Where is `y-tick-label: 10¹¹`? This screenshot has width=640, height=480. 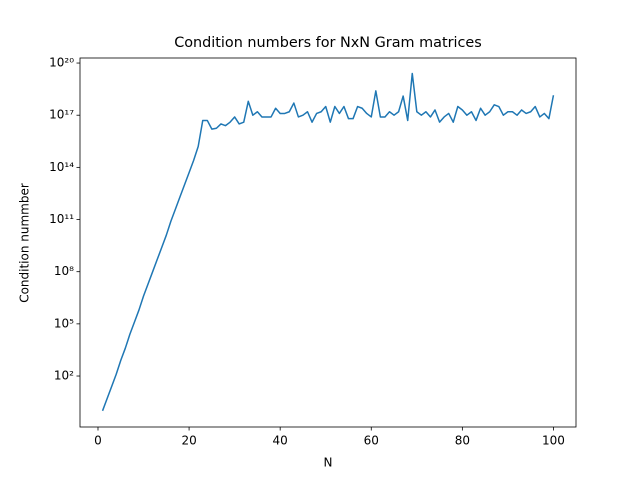 y-tick-label: 10¹¹ is located at coordinates (61, 219).